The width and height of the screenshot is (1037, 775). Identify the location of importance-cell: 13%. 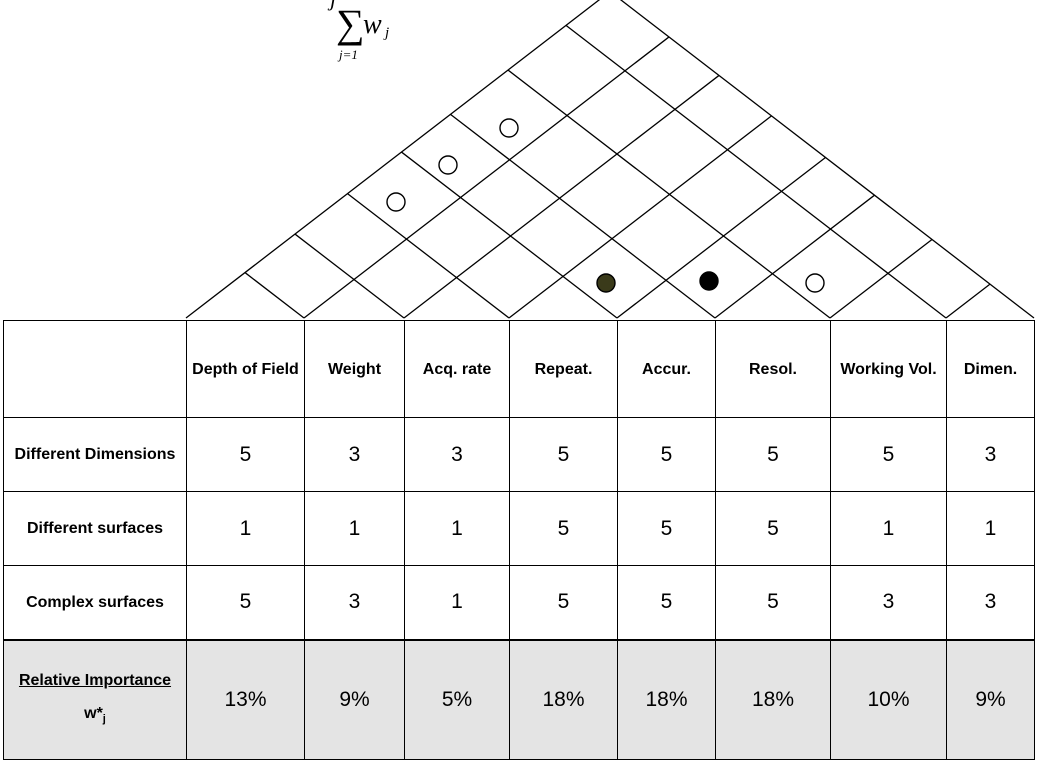
(245, 699).